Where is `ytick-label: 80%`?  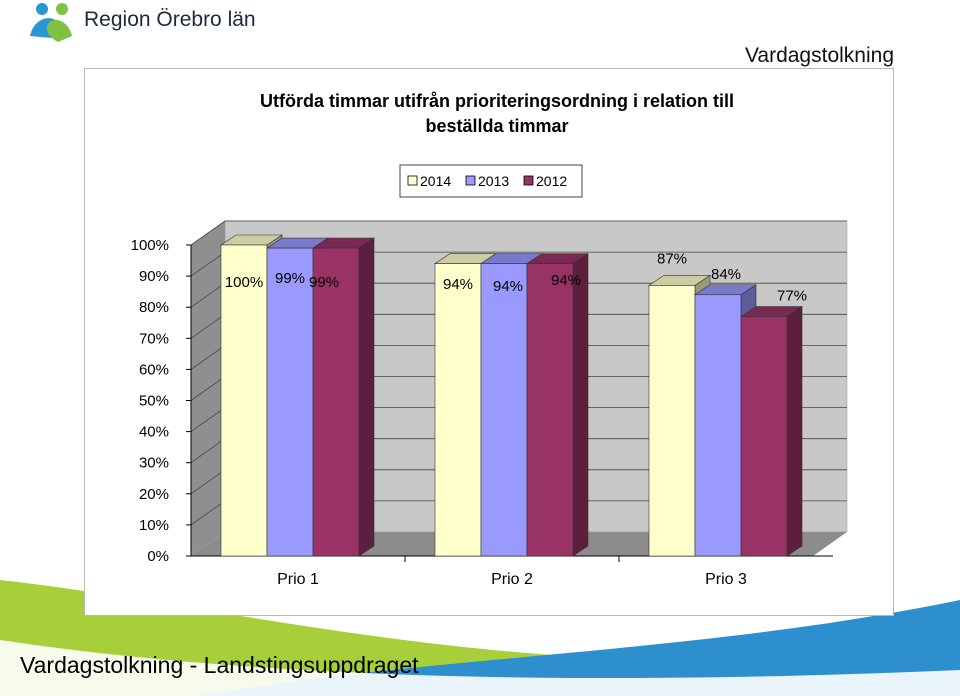 ytick-label: 80% is located at coordinates (154, 307).